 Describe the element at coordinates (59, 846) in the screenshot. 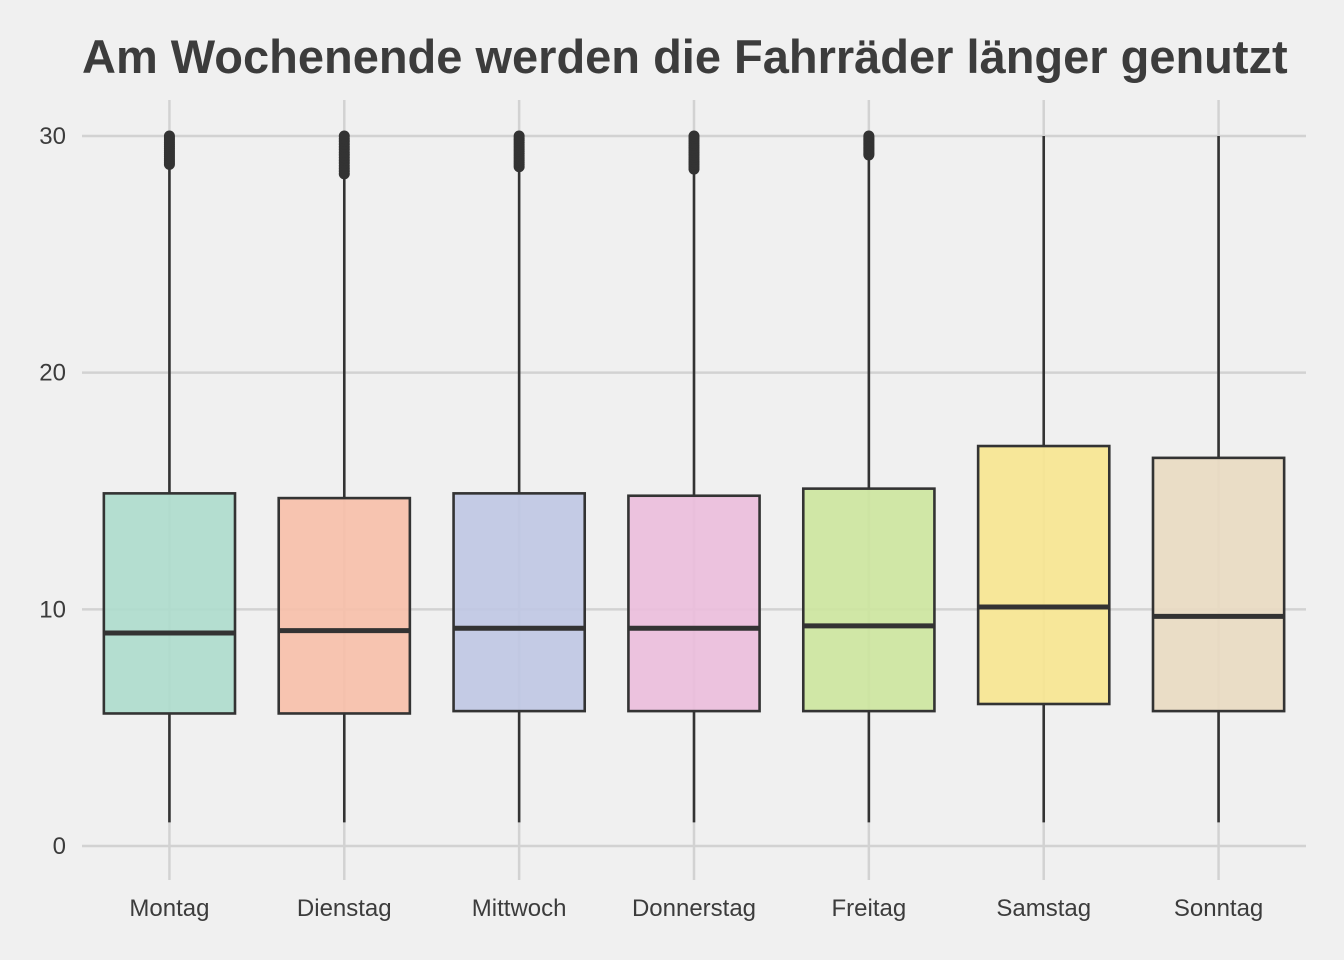

I see `y-tick-label: 0` at that location.